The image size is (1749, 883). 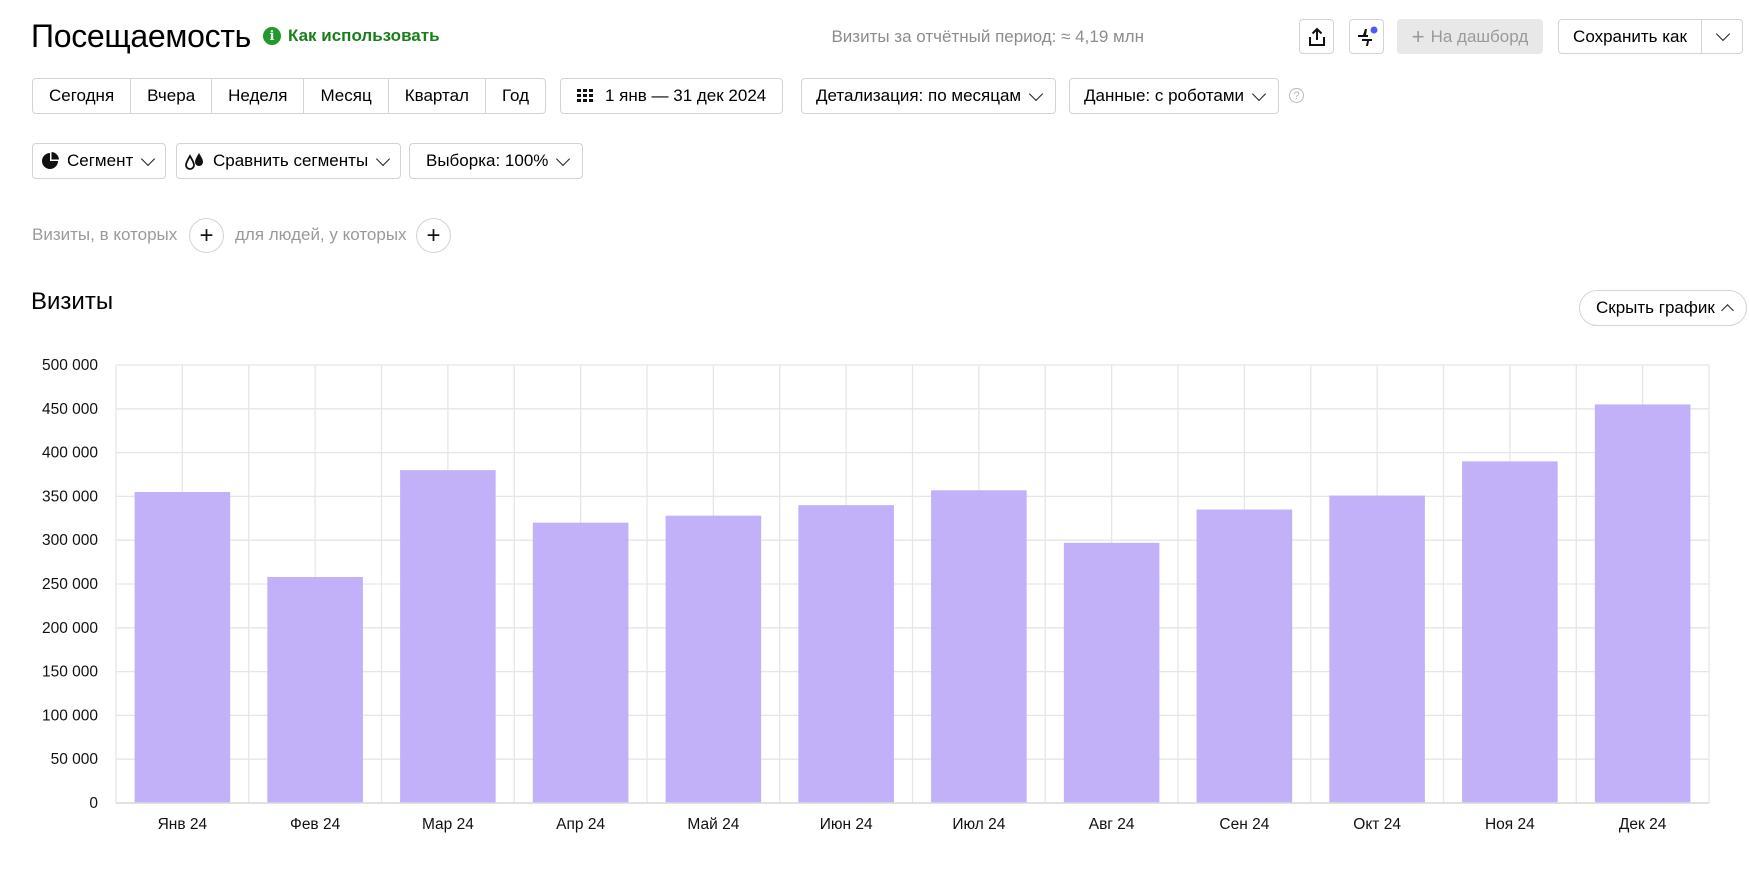 I want to click on period-today: Сегодня, so click(x=82, y=96).